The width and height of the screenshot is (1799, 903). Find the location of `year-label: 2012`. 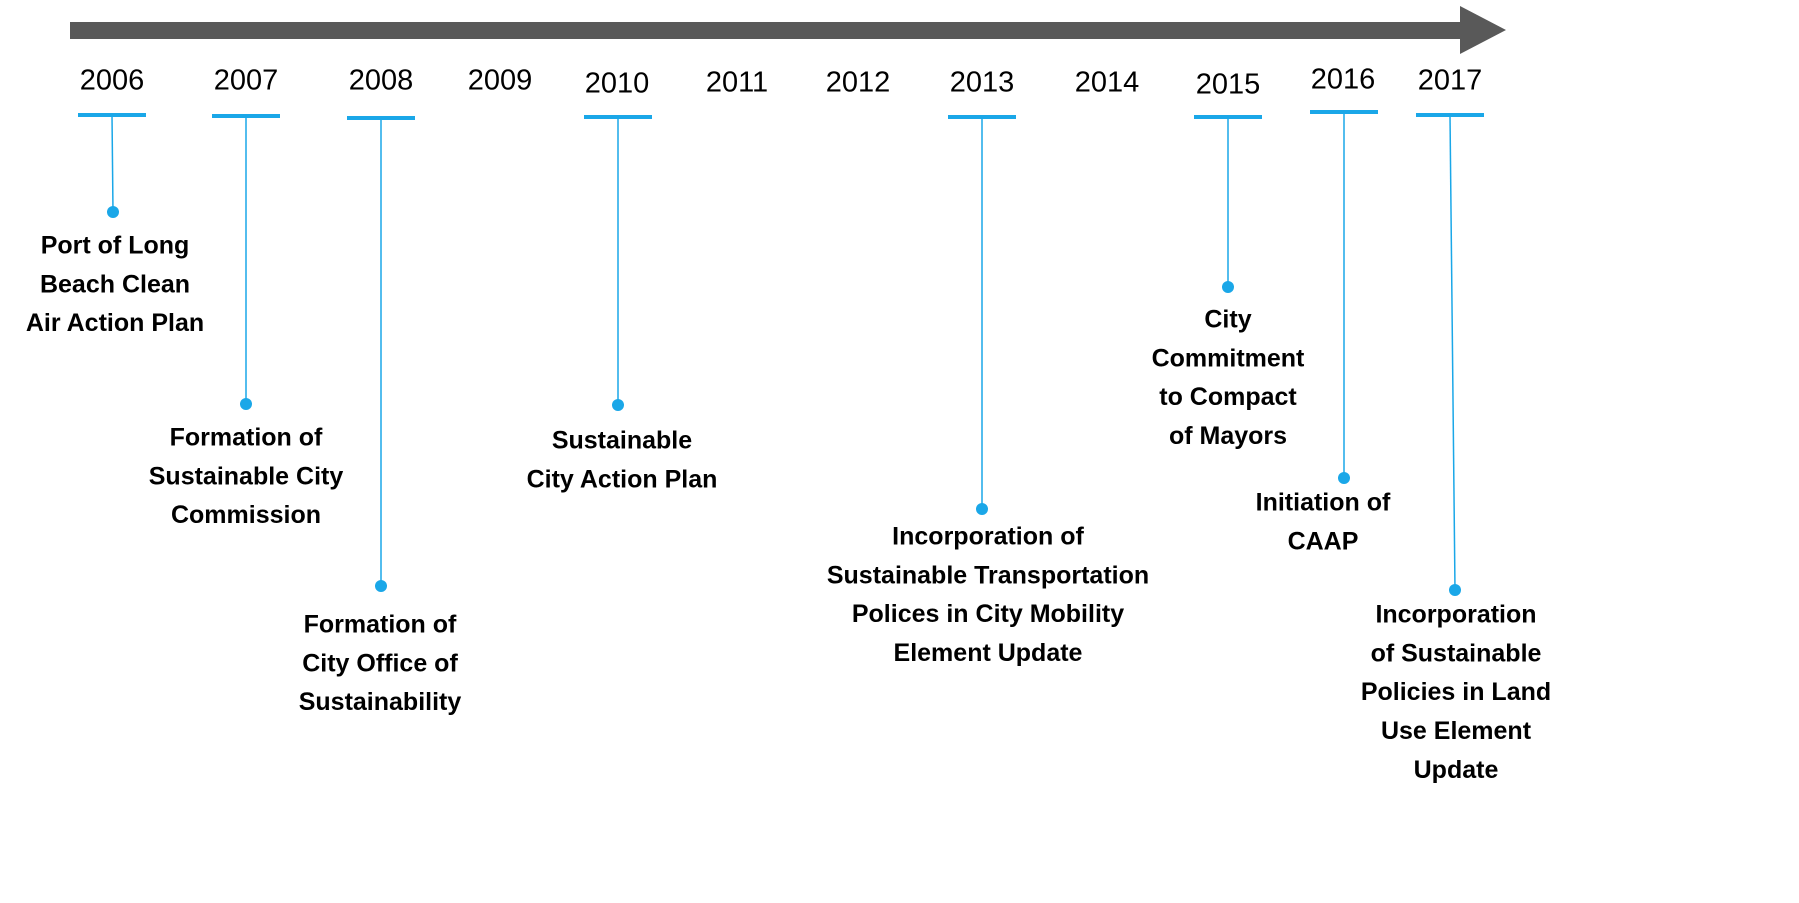

year-label: 2012 is located at coordinates (858, 83).